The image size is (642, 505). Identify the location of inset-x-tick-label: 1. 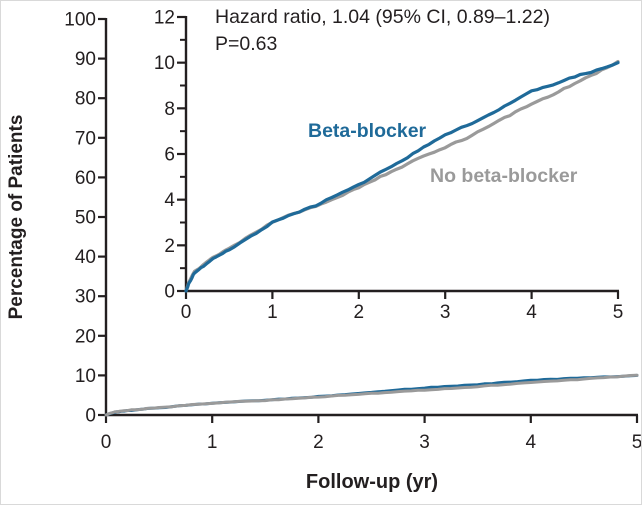
(272, 312).